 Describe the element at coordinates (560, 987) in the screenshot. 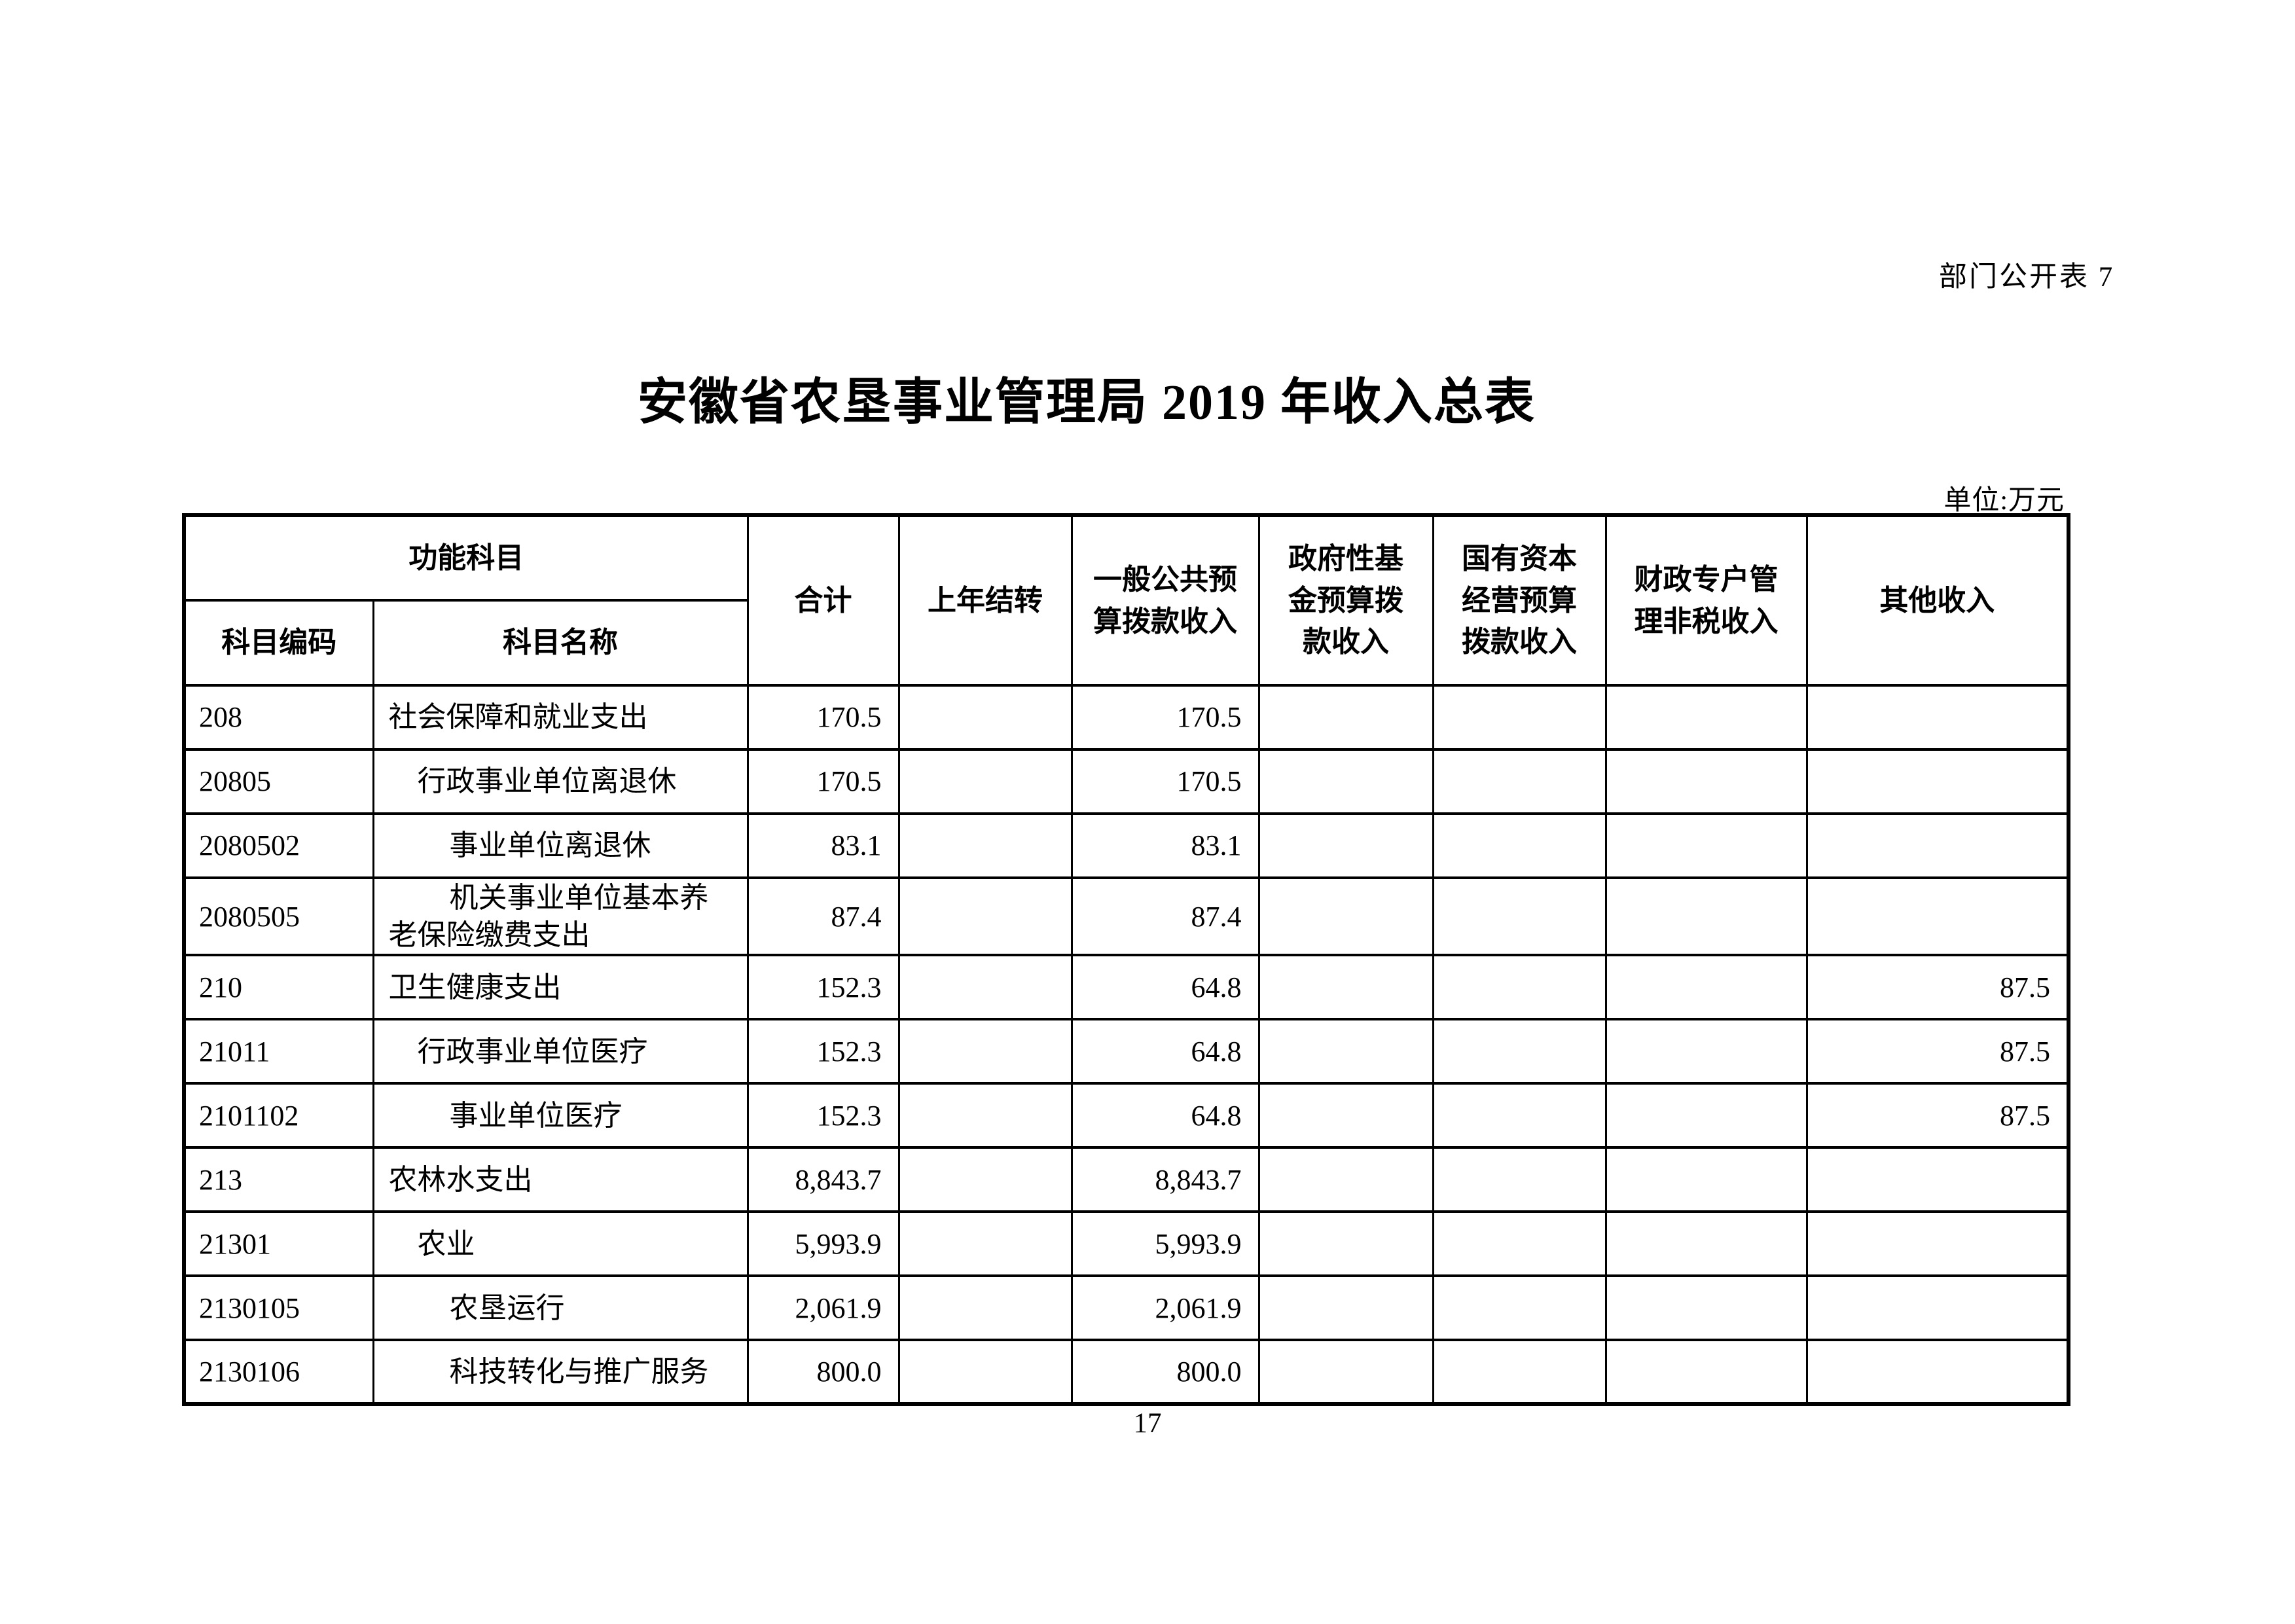

I see `cell-name: 卫生健康支出` at that location.